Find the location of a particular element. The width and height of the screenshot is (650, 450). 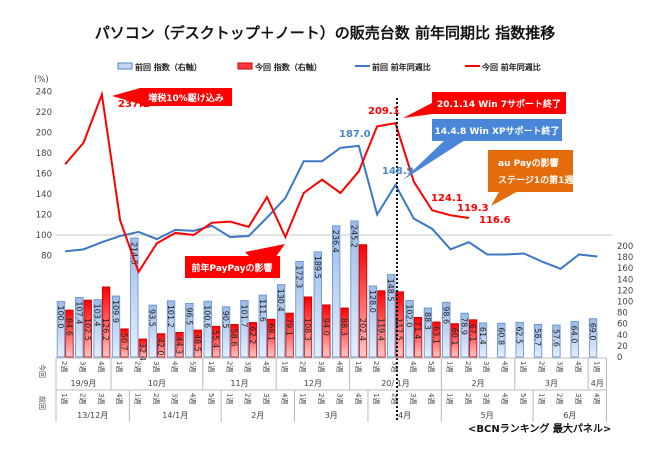

cur-bar-label: 55.4 is located at coordinates (215, 339).